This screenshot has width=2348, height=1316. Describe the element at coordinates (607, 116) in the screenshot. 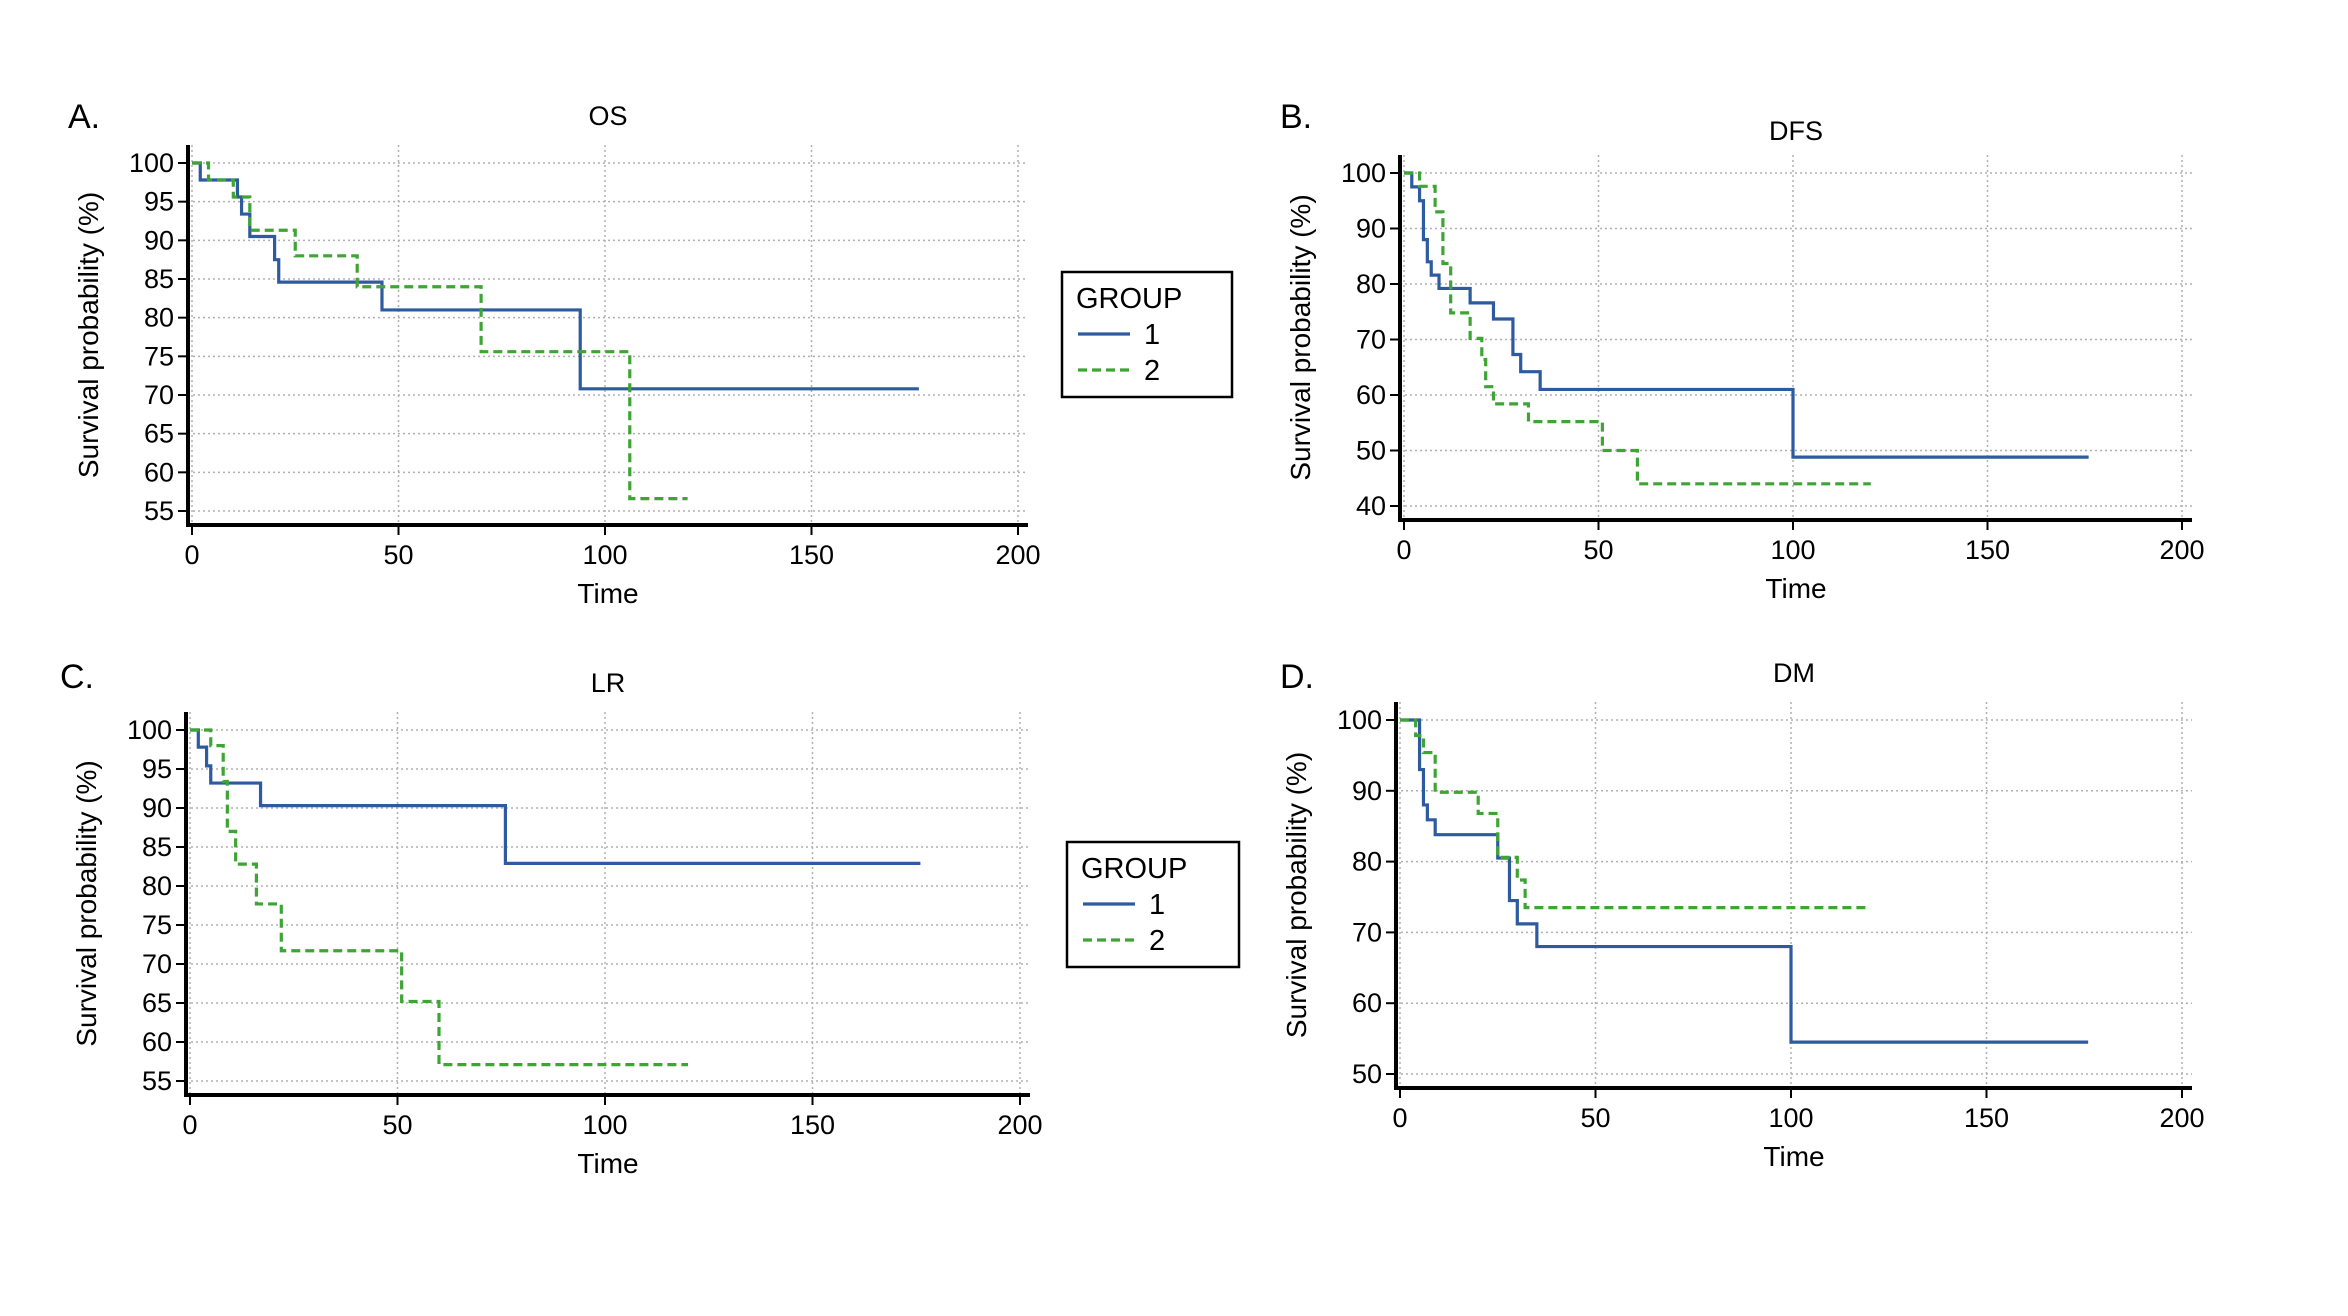

I see `chart-title: OS` at that location.